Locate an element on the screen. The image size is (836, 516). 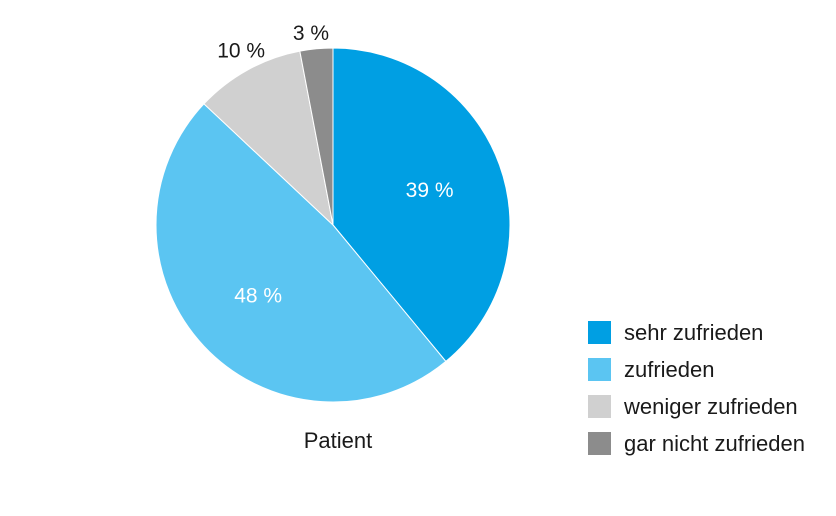
pie-slice-gar-nicht-zufrieden is located at coordinates (316, 136).